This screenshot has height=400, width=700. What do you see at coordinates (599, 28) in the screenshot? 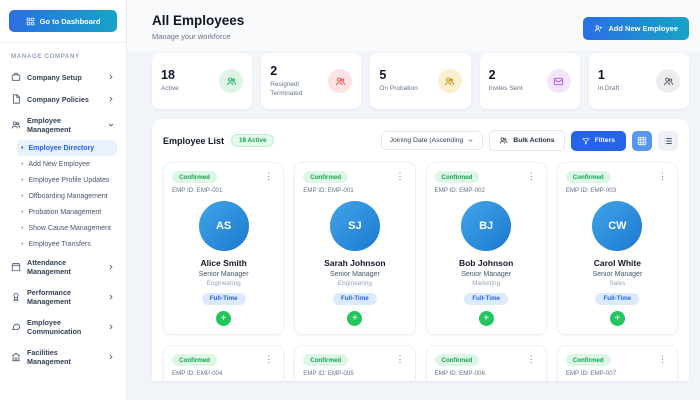
I see `person-plus-icon` at bounding box center [599, 28].